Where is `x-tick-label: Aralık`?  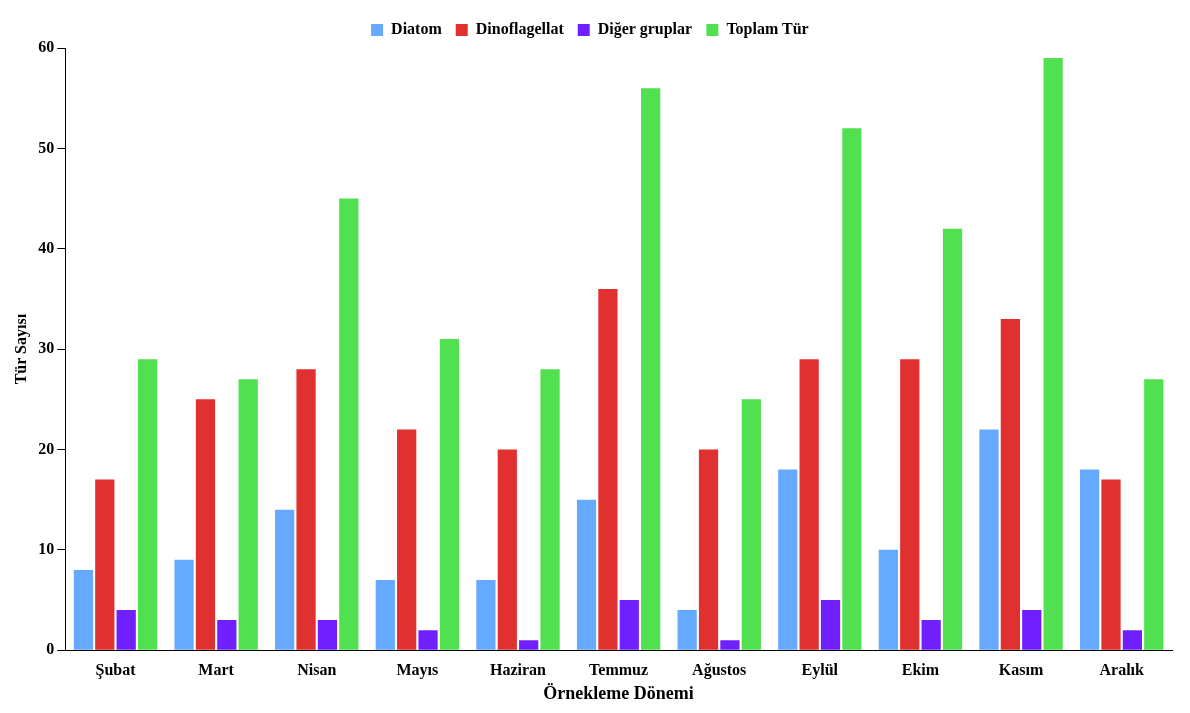
x-tick-label: Aralık is located at coordinates (1122, 669).